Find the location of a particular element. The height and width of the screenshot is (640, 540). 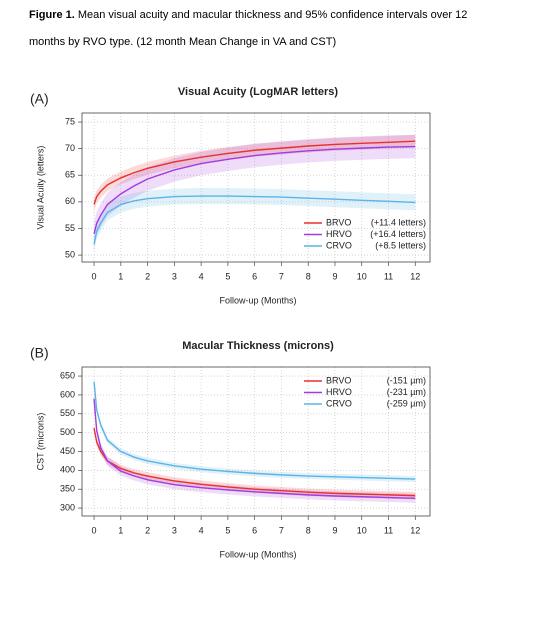

y-tick-label: 550 is located at coordinates (67, 413).